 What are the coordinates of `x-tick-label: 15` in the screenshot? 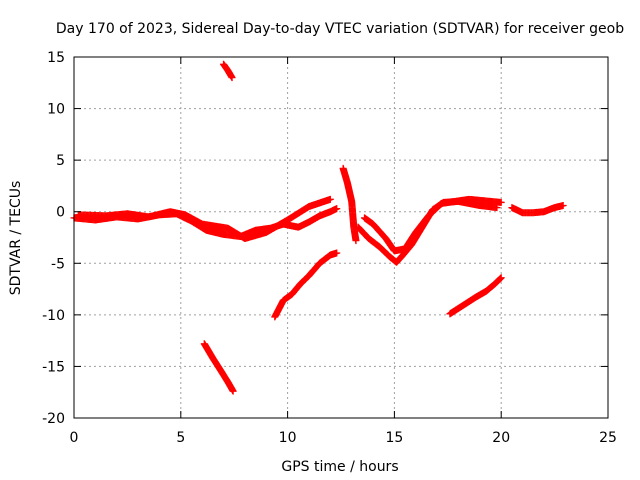 It's located at (394, 438).